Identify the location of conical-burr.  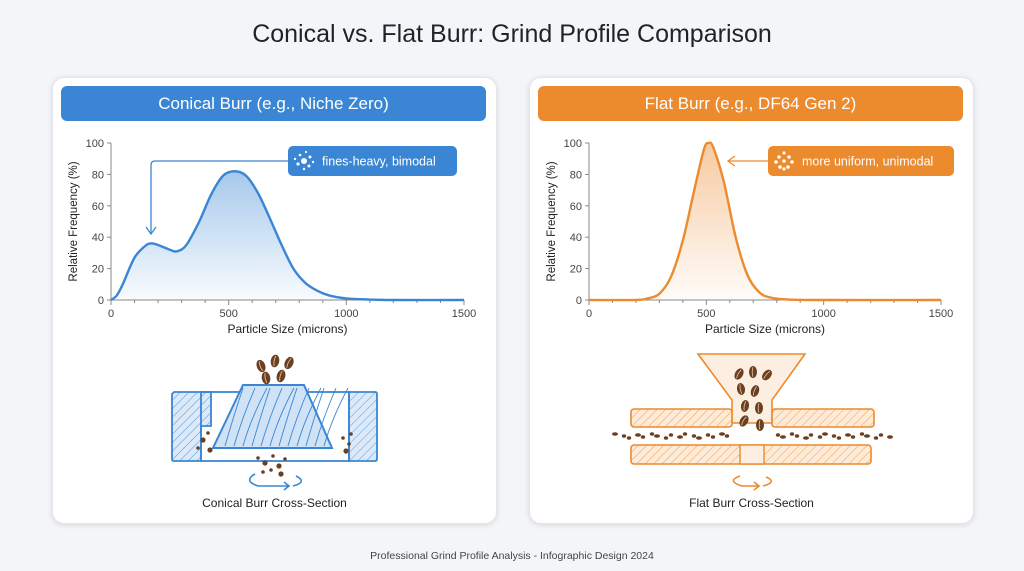
(272, 416).